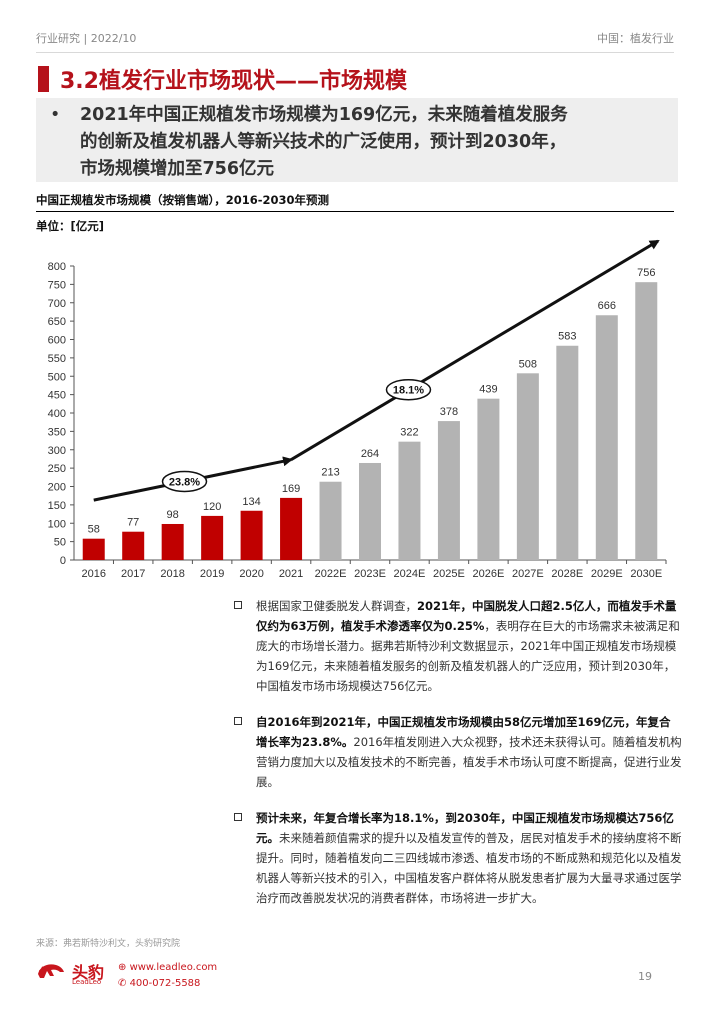 The height and width of the screenshot is (1025, 710). I want to click on y-tick-label: 750, so click(57, 285).